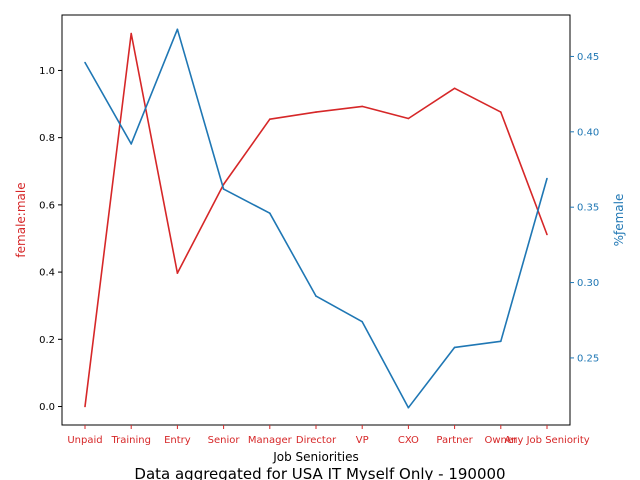 The width and height of the screenshot is (640, 480). What do you see at coordinates (454, 440) in the screenshot?
I see `x-tick-label: Partner` at bounding box center [454, 440].